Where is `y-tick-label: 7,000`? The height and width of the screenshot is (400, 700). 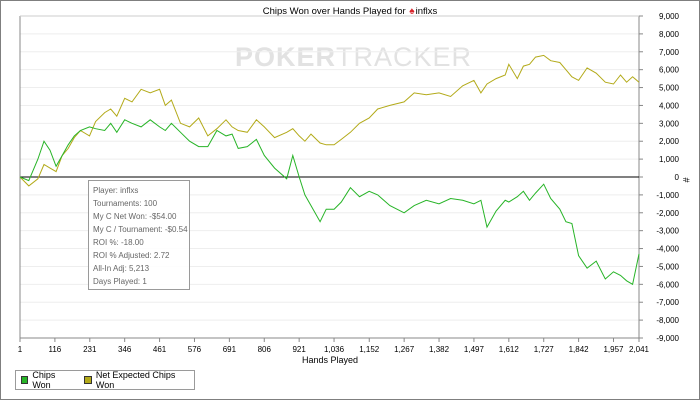
y-tick-label: 7,000 is located at coordinates (669, 52).